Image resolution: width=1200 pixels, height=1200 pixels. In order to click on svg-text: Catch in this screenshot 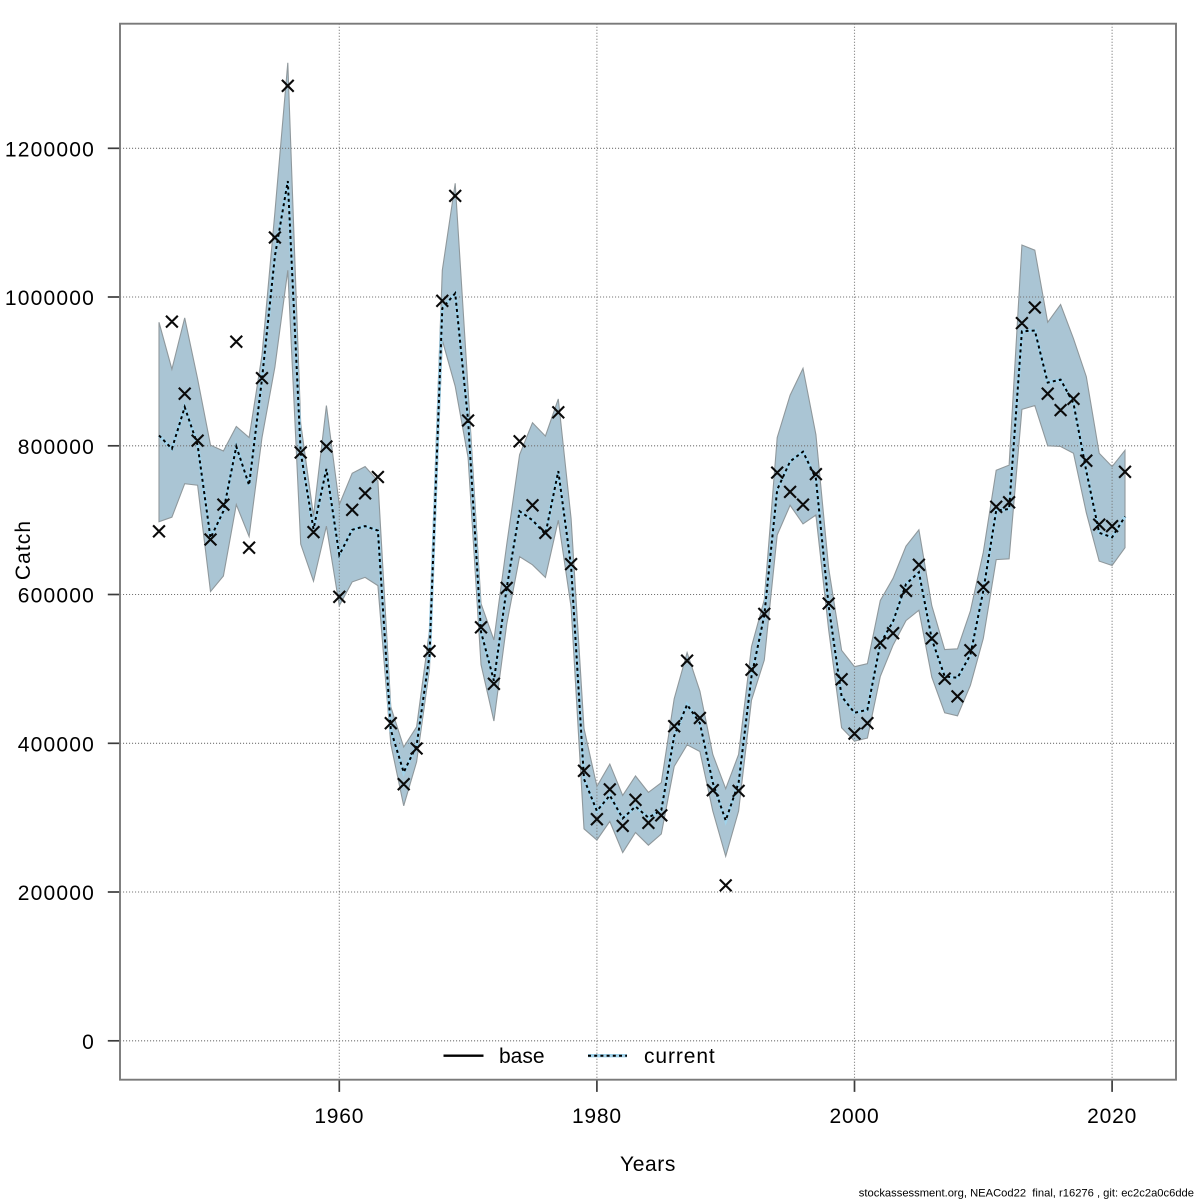, I will do `click(23, 550)`.